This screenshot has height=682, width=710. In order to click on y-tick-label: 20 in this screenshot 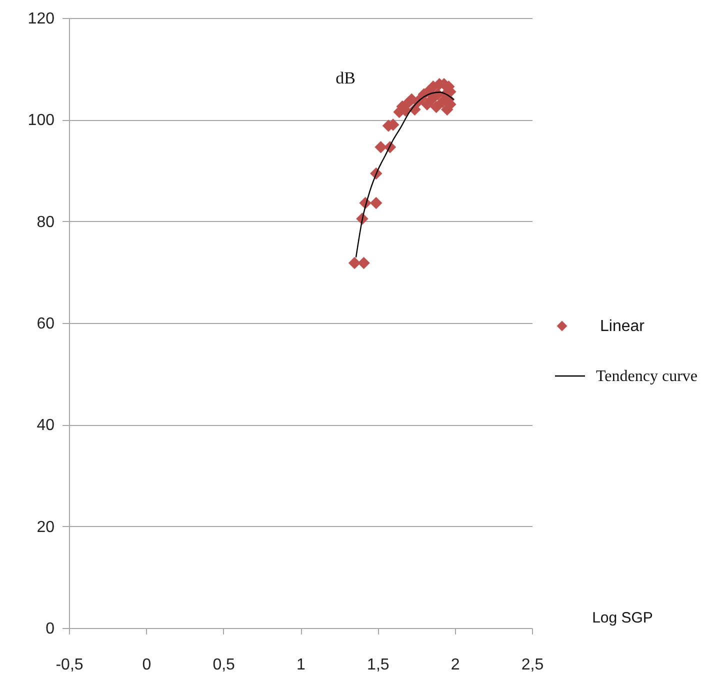, I will do `click(45, 527)`.